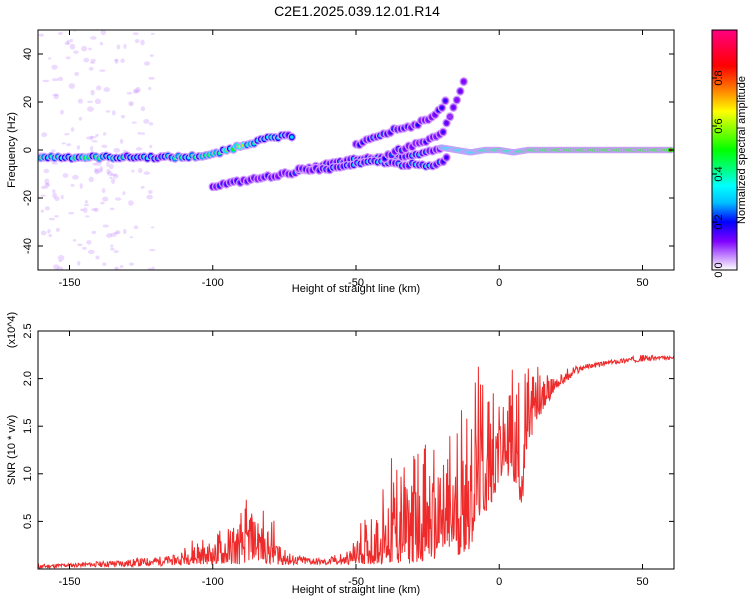  What do you see at coordinates (69, 582) in the screenshot?
I see `snr-x-tick-label: -150` at bounding box center [69, 582].